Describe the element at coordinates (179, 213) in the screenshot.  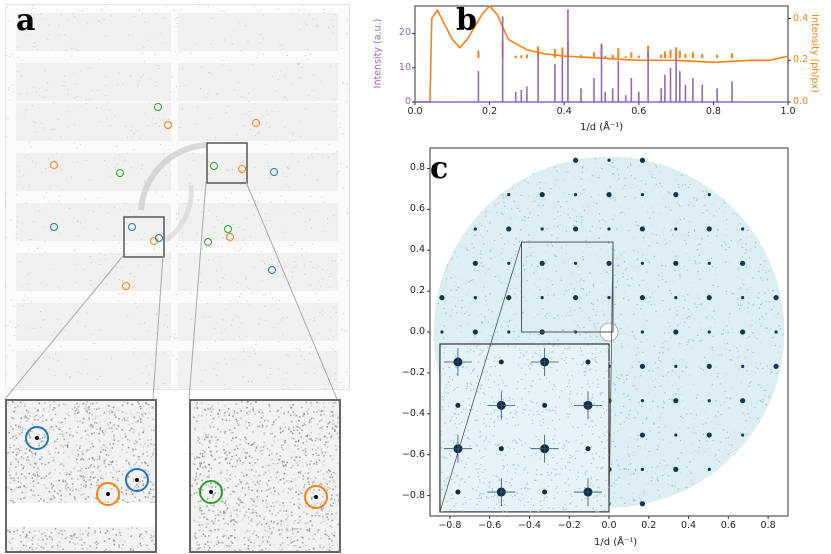
I see `diffuse-ring` at that location.